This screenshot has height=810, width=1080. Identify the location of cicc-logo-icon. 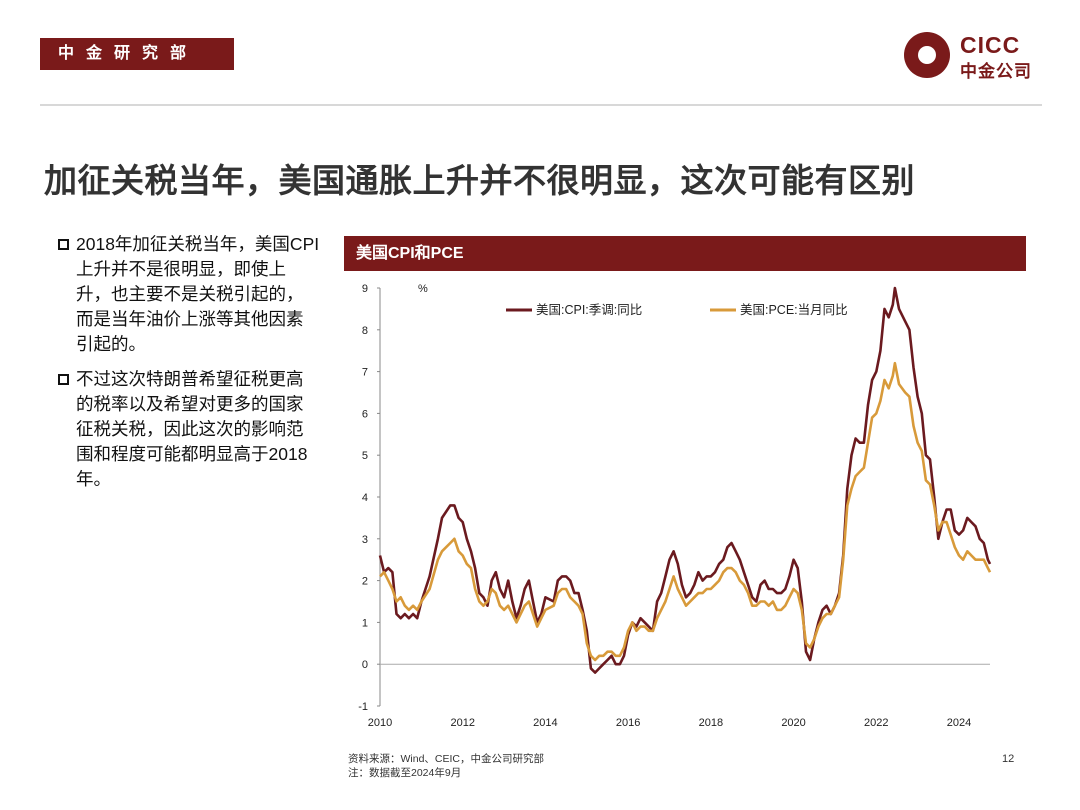
(927, 55).